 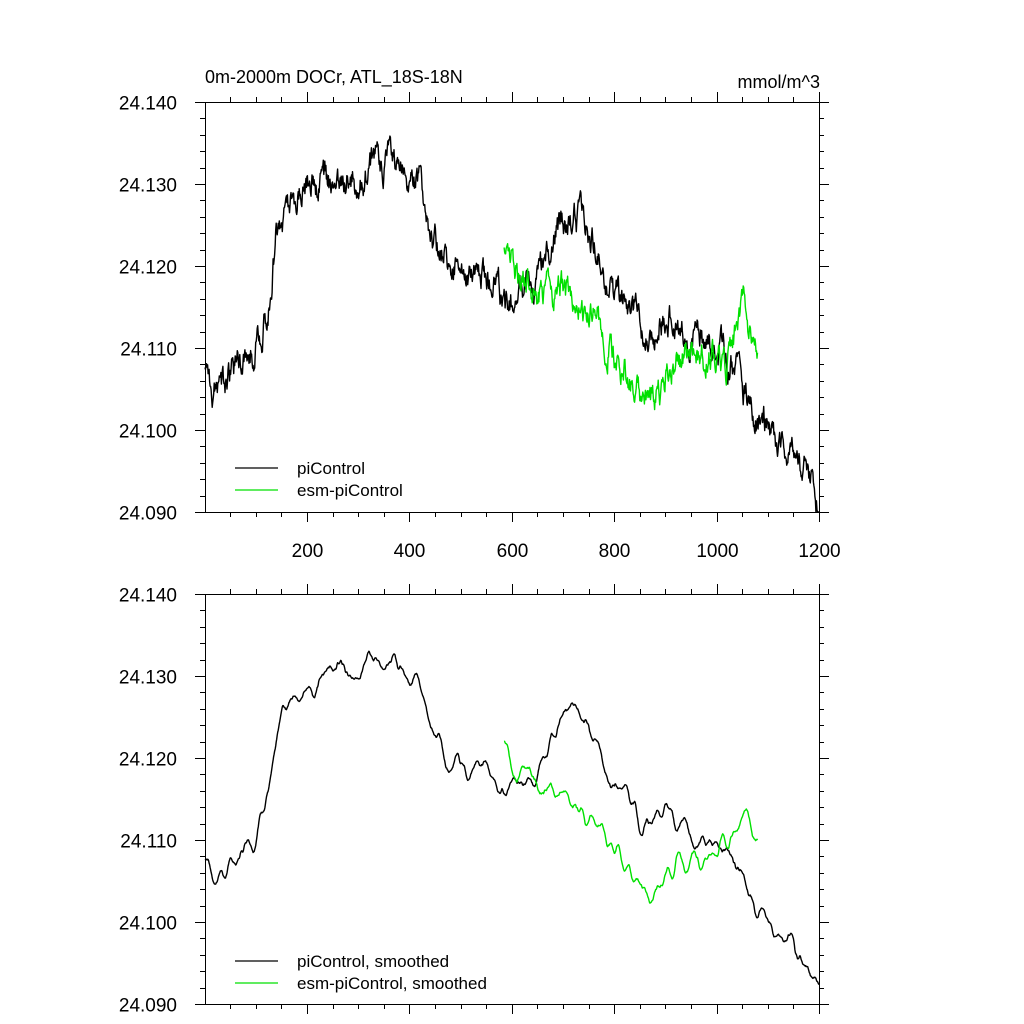 I want to click on top-x-tick-label-4: 1000, so click(x=717, y=551).